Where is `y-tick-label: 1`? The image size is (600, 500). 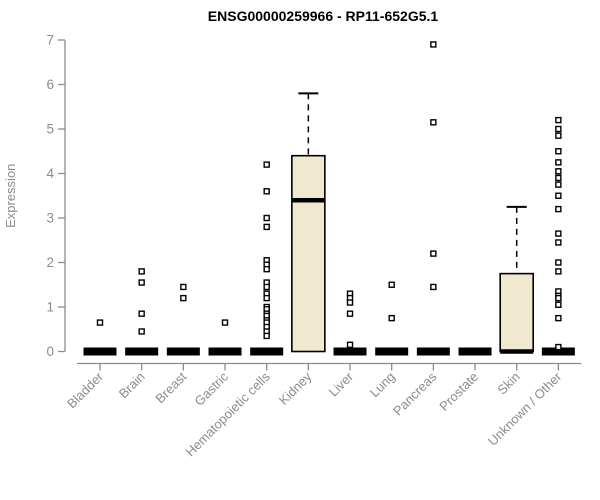
y-tick-label: 1 is located at coordinates (50, 307).